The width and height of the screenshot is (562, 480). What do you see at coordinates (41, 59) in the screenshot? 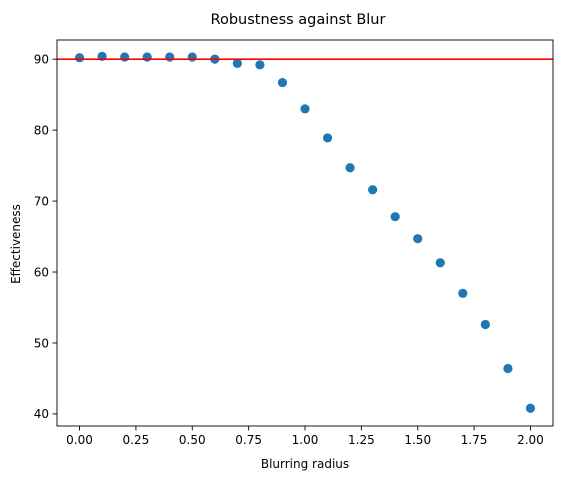
I see `y-tick-label: 90` at bounding box center [41, 59].